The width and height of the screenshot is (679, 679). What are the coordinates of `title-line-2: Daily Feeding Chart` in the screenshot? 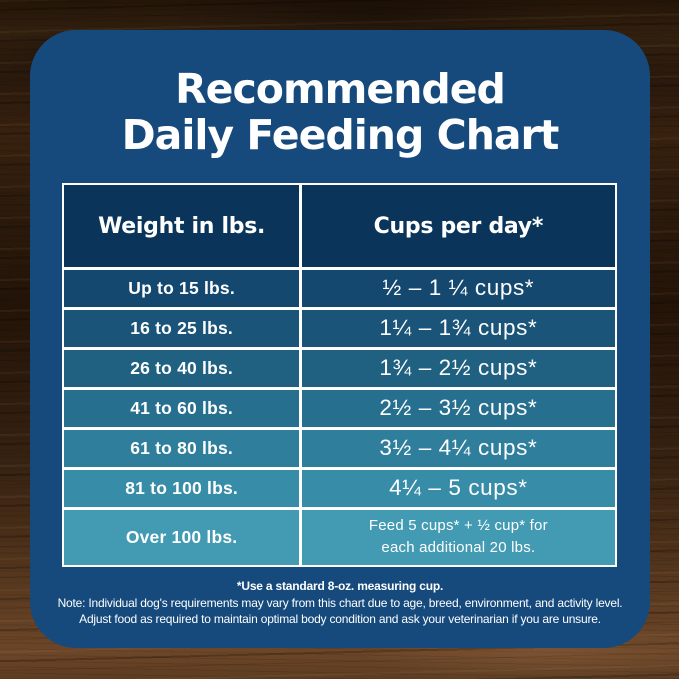 It's located at (340, 134).